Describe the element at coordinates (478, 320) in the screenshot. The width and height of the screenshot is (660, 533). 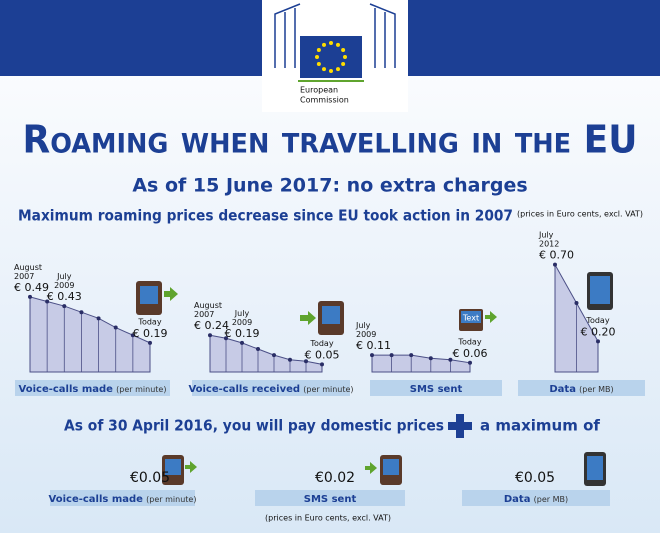
I see `sms-icon: Text` at that location.